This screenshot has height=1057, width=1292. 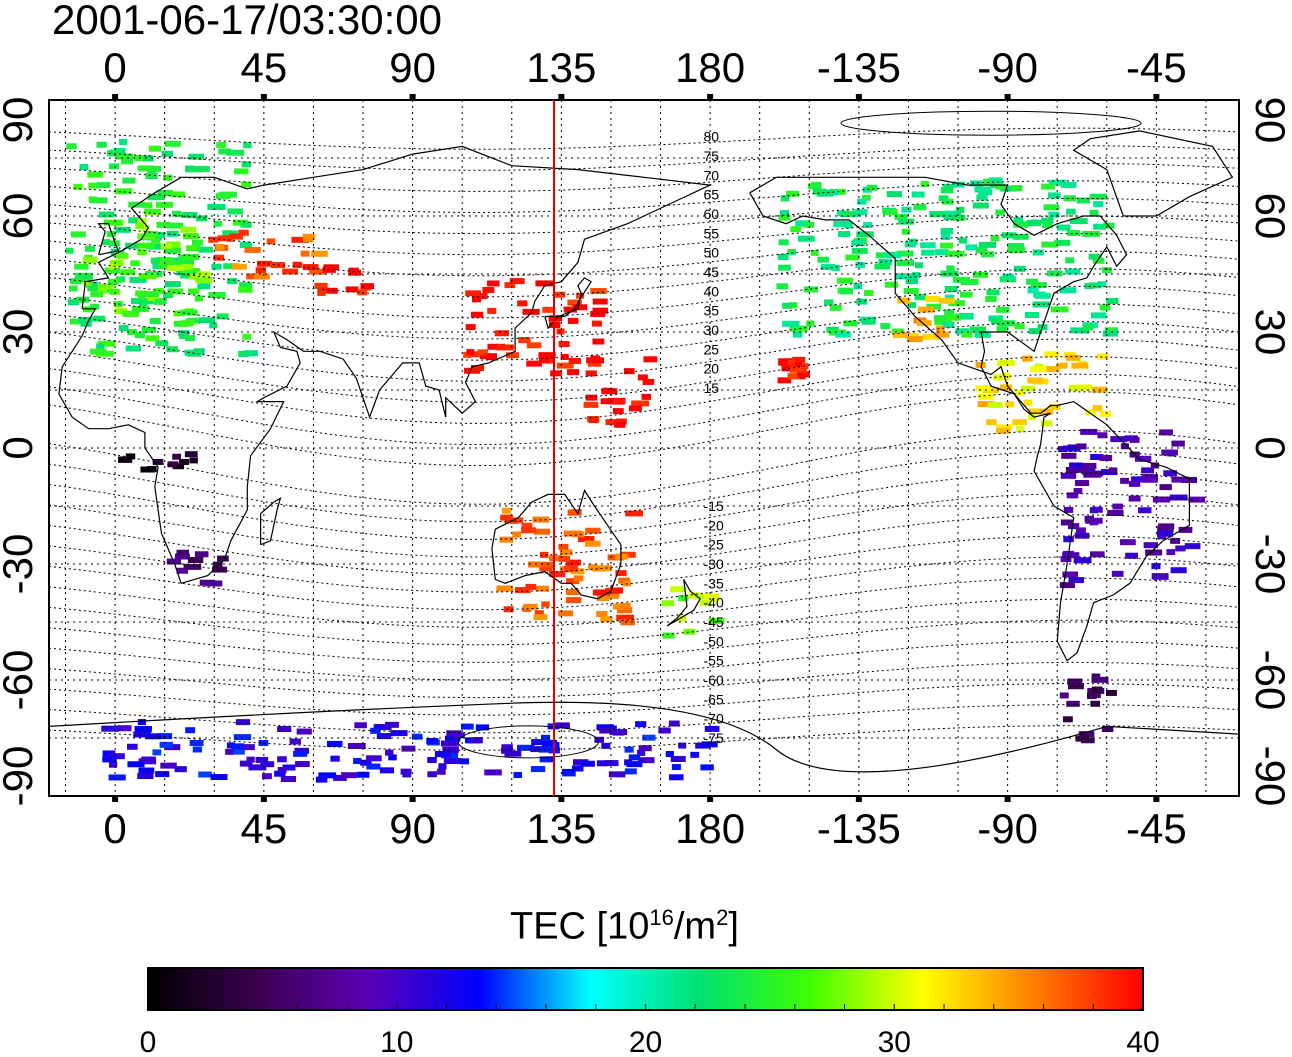 What do you see at coordinates (712, 175) in the screenshot?
I see `magnetic-latitude-label: 70` at bounding box center [712, 175].